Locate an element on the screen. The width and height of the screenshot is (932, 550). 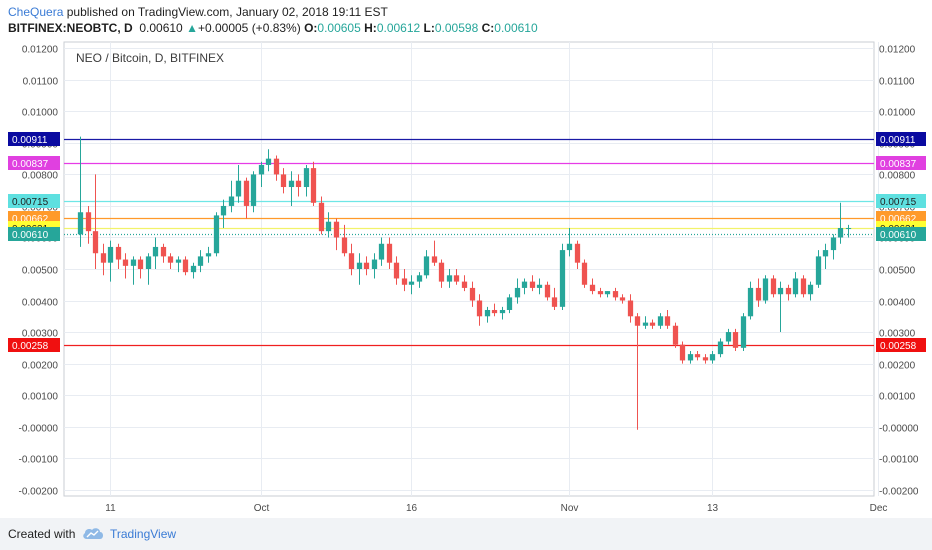
y-tick-label-right: 0.00800 is located at coordinates (897, 176).